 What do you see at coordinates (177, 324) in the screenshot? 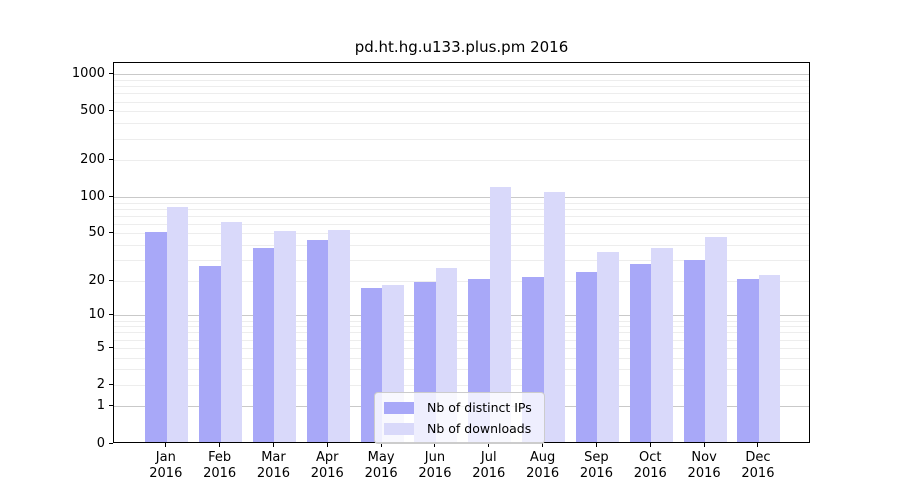
I see `bar-downloads-jan` at bounding box center [177, 324].